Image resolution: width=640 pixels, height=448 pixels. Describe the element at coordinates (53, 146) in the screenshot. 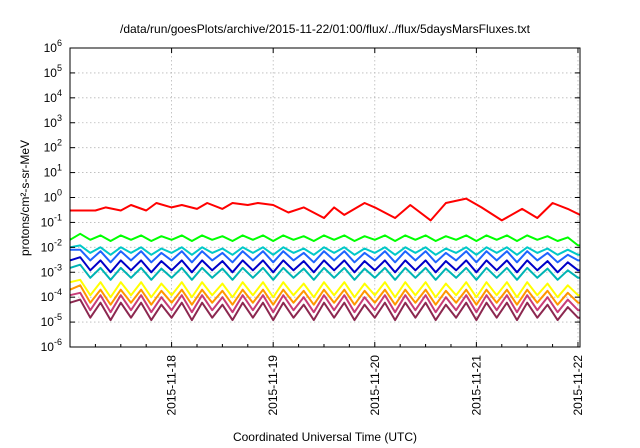

I see `y-tick-label: 10²` at that location.